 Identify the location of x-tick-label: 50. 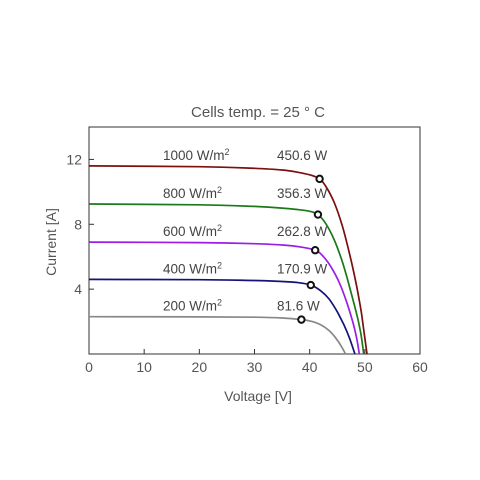
(365, 367).